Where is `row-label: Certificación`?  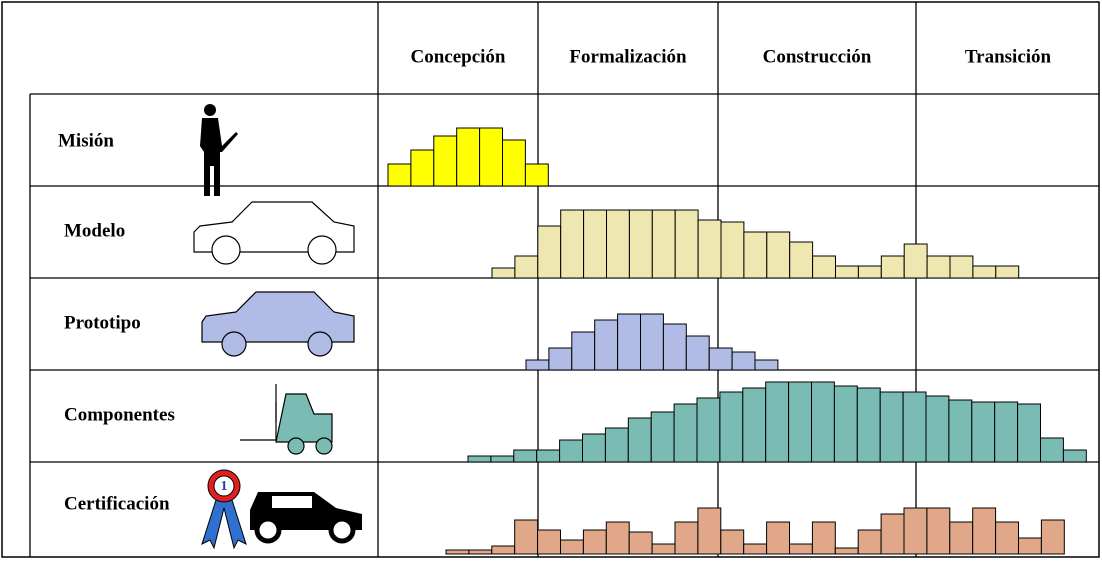
row-label: Certificación is located at coordinates (117, 503).